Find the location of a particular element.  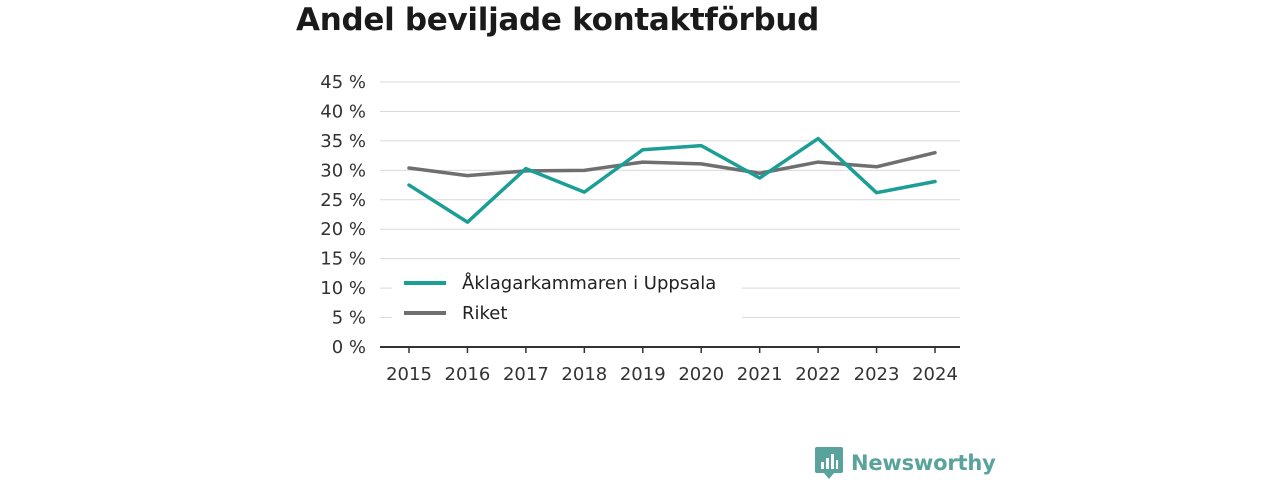

x-tick-label: 2016 is located at coordinates (468, 374).